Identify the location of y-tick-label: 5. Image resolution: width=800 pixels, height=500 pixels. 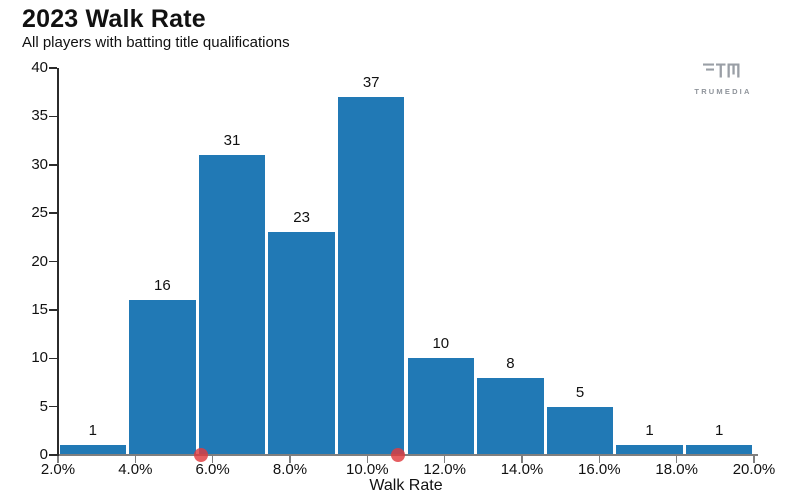
(43, 406).